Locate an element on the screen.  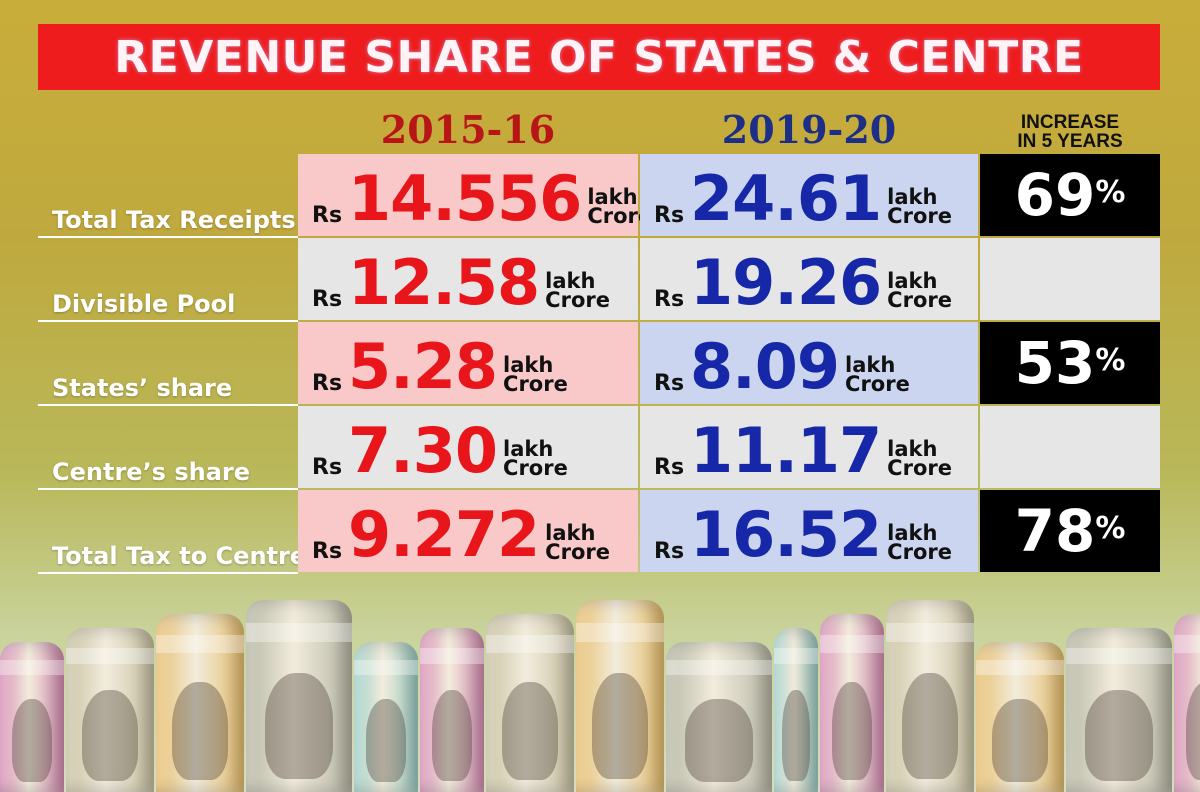
increase-percent: 53% is located at coordinates (1070, 363).